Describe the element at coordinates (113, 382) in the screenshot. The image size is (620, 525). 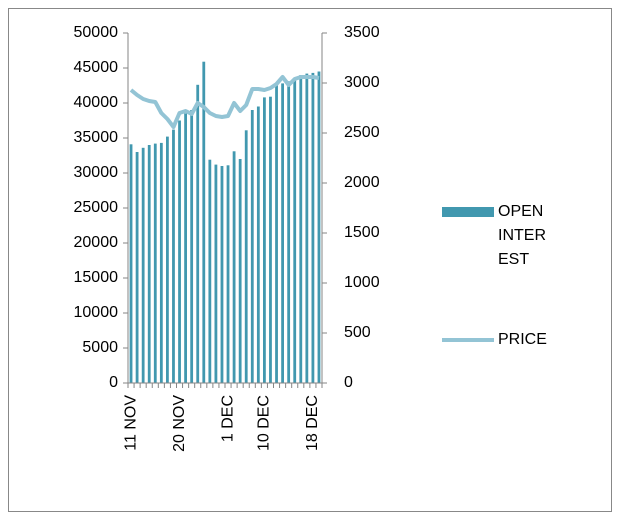
I see `y-tick-label: 0` at that location.